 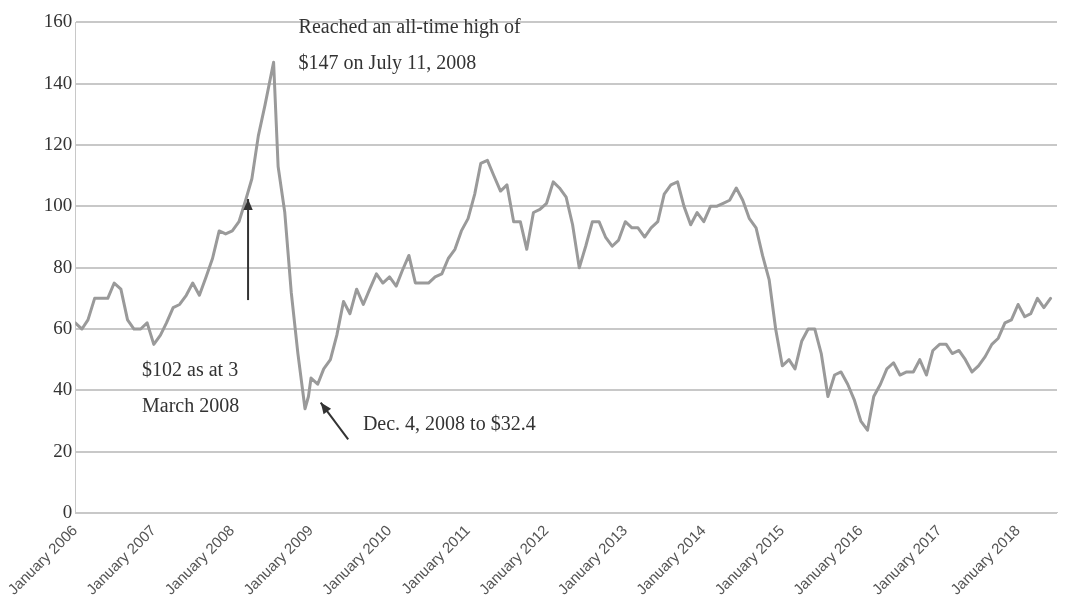 I want to click on y-tick-label: 40, so click(x=63, y=389).